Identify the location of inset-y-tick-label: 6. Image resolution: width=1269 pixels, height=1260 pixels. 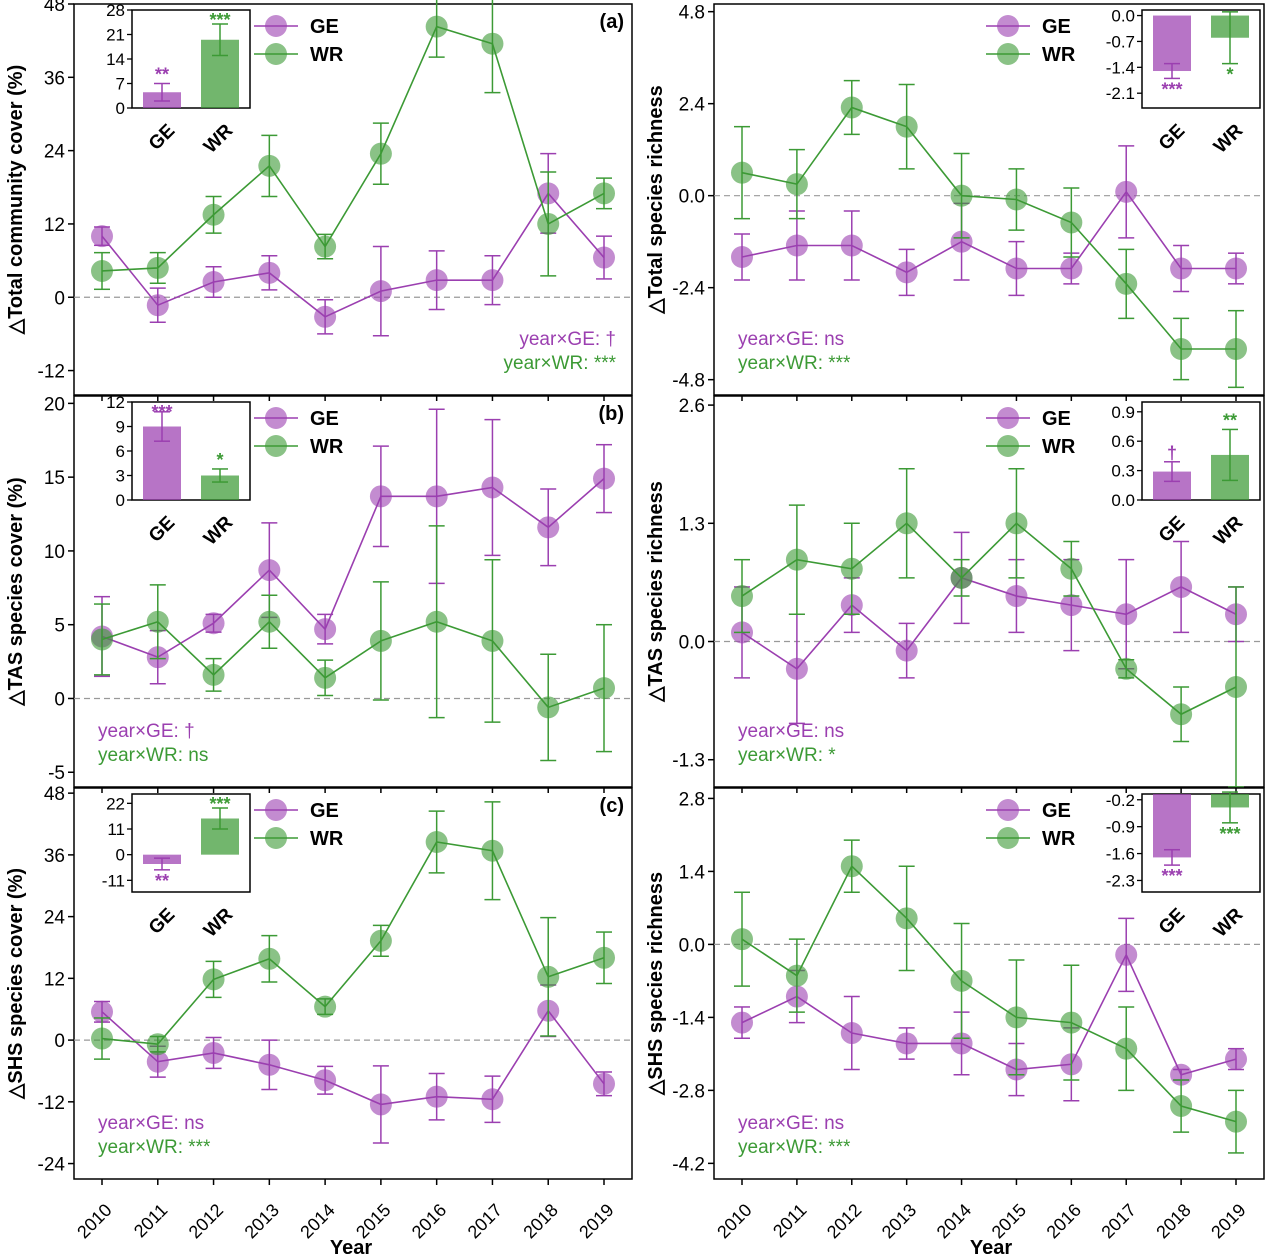
(120, 451).